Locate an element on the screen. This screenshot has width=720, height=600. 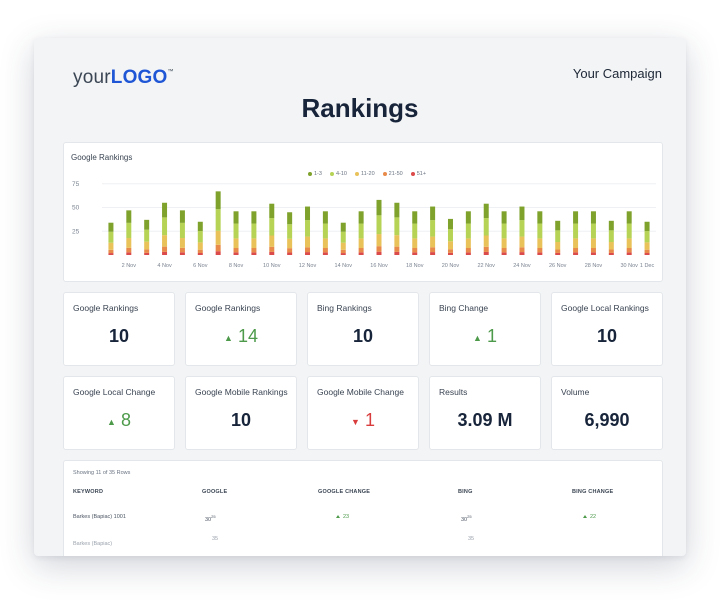
legend-item: 1-3 is located at coordinates (315, 174).